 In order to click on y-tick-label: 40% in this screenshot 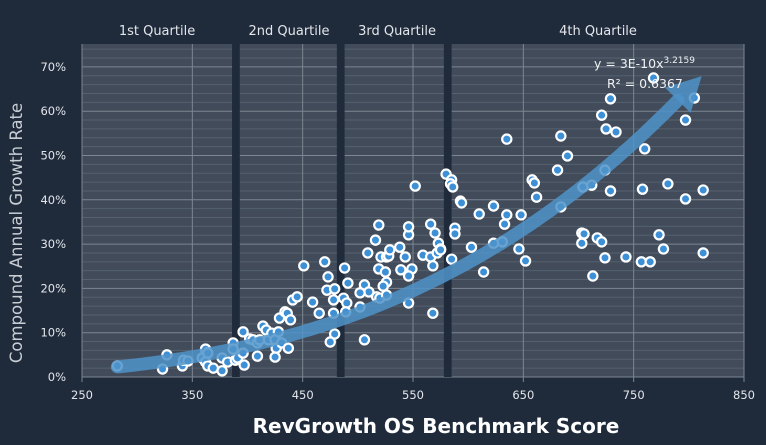, I will do `click(53, 200)`.